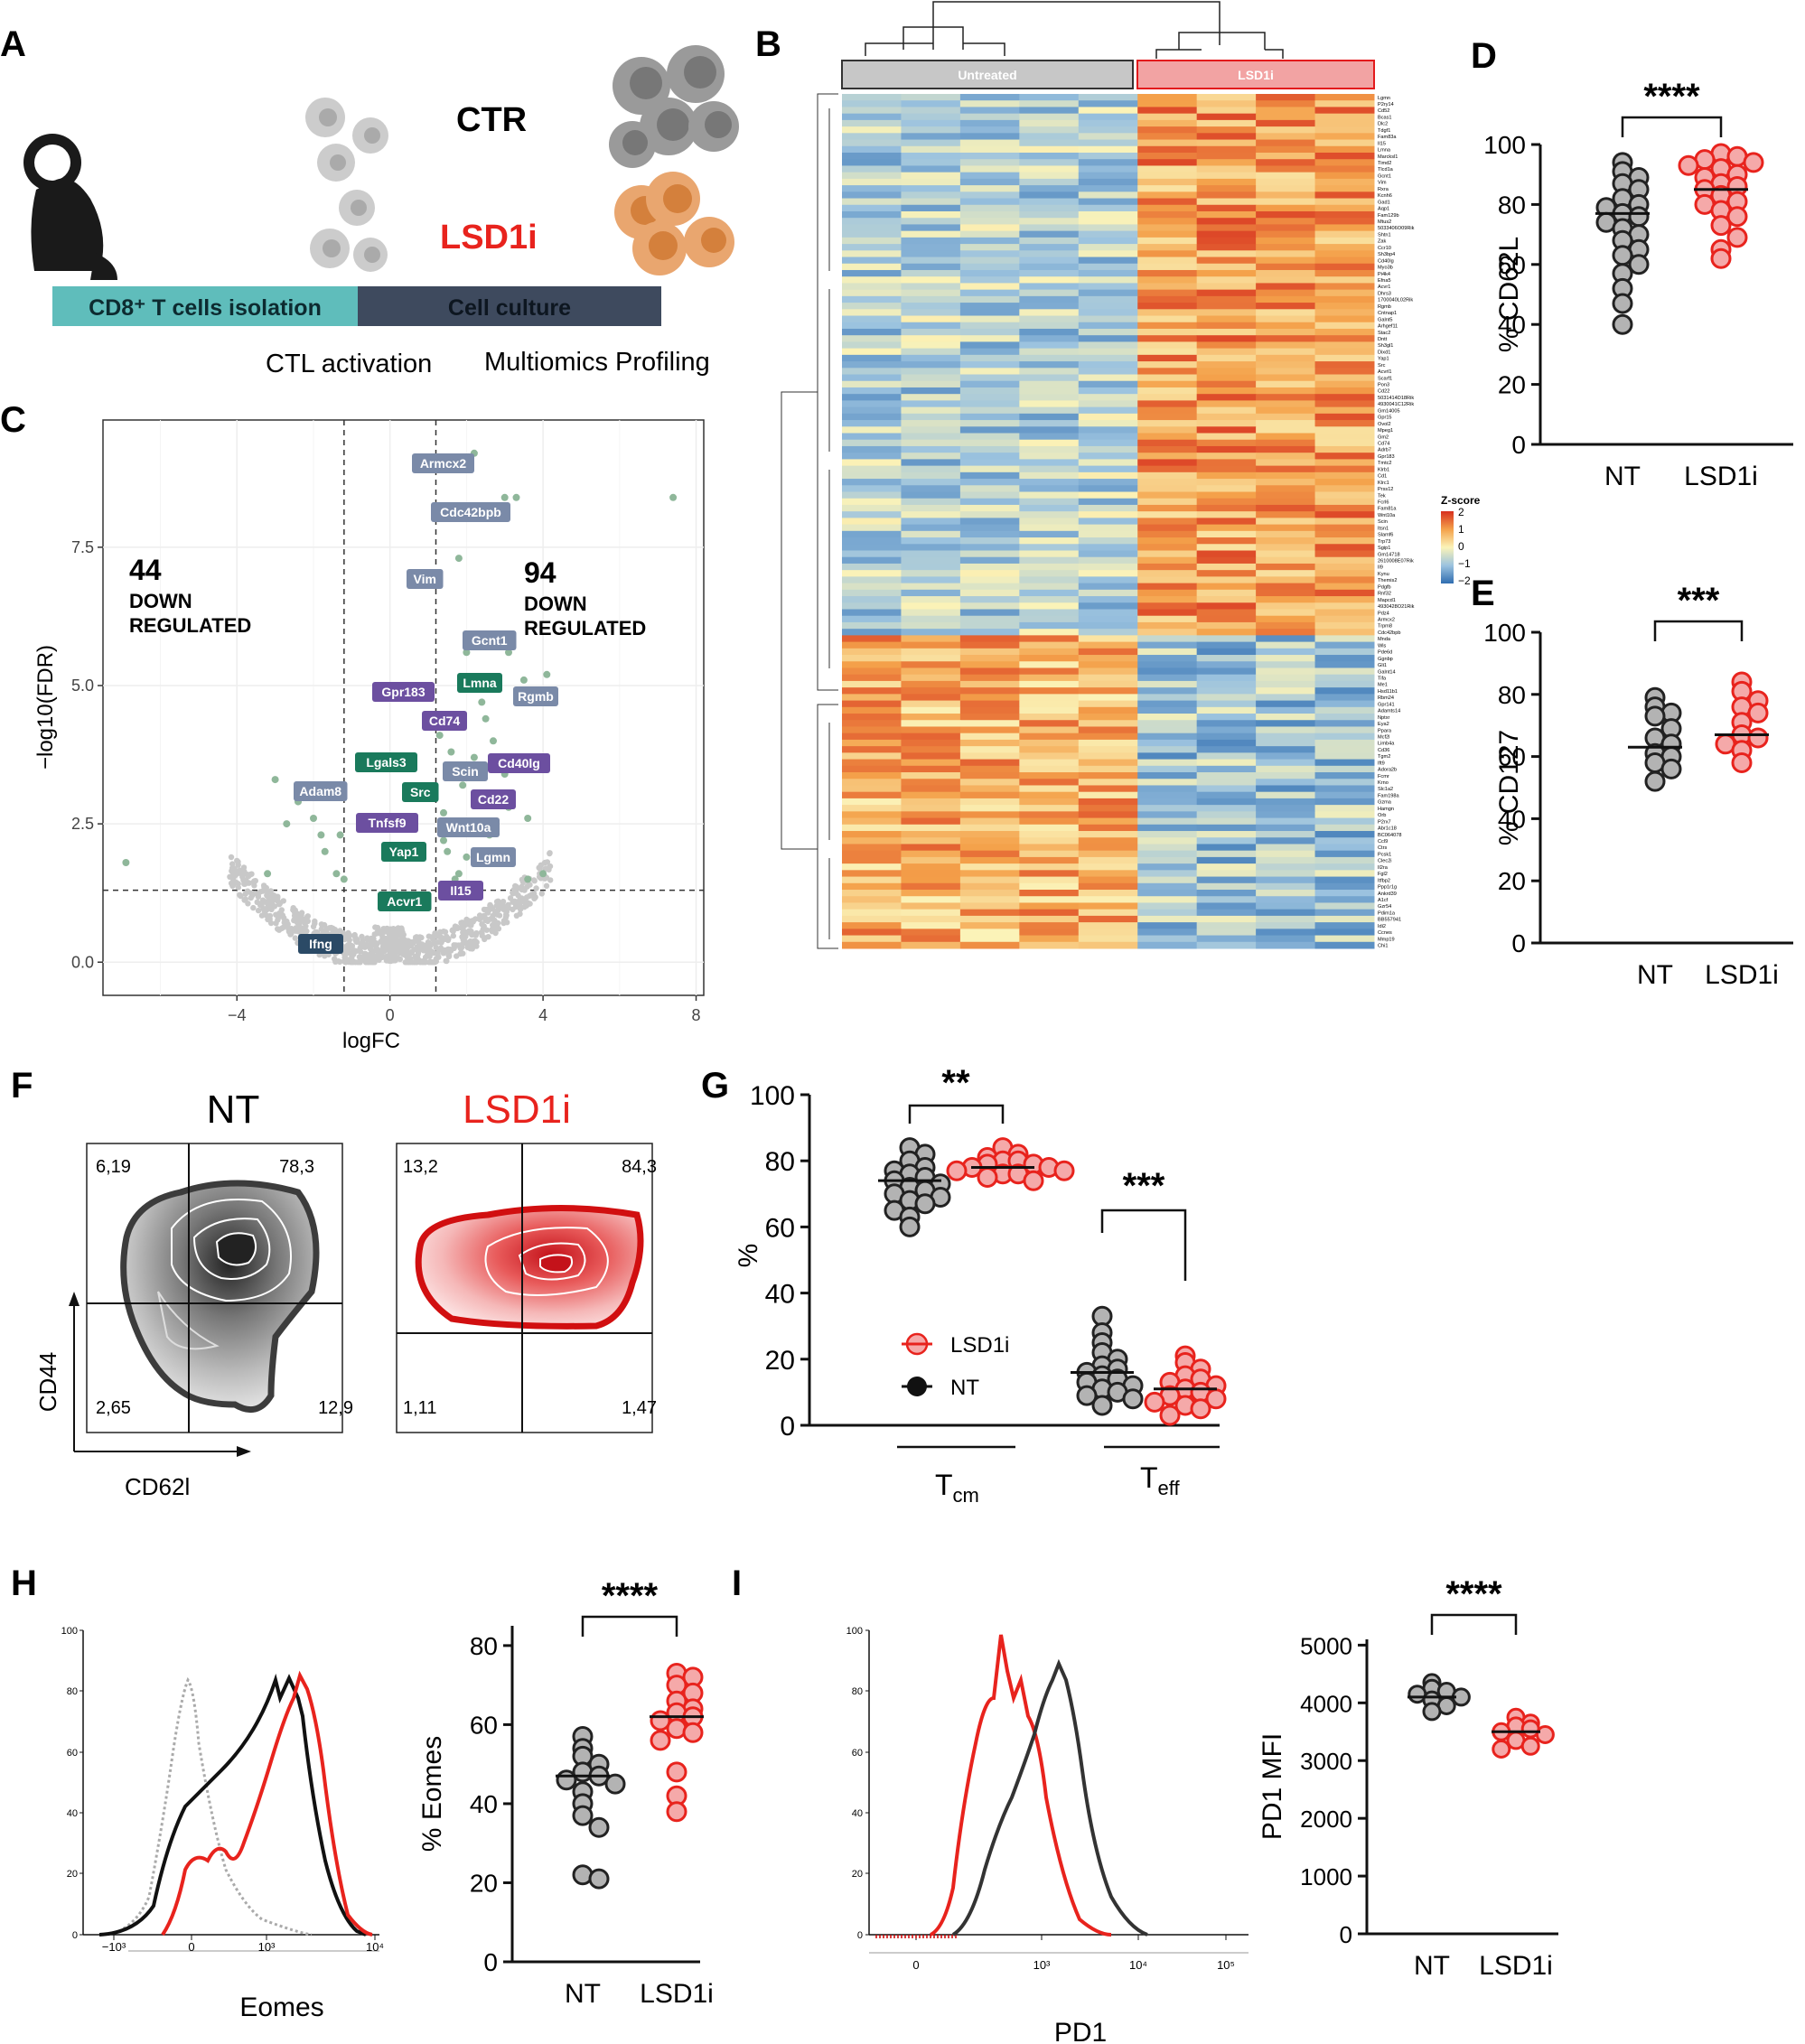 Image resolution: width=1805 pixels, height=2044 pixels. I want to click on gene-label-box, so click(405, 901).